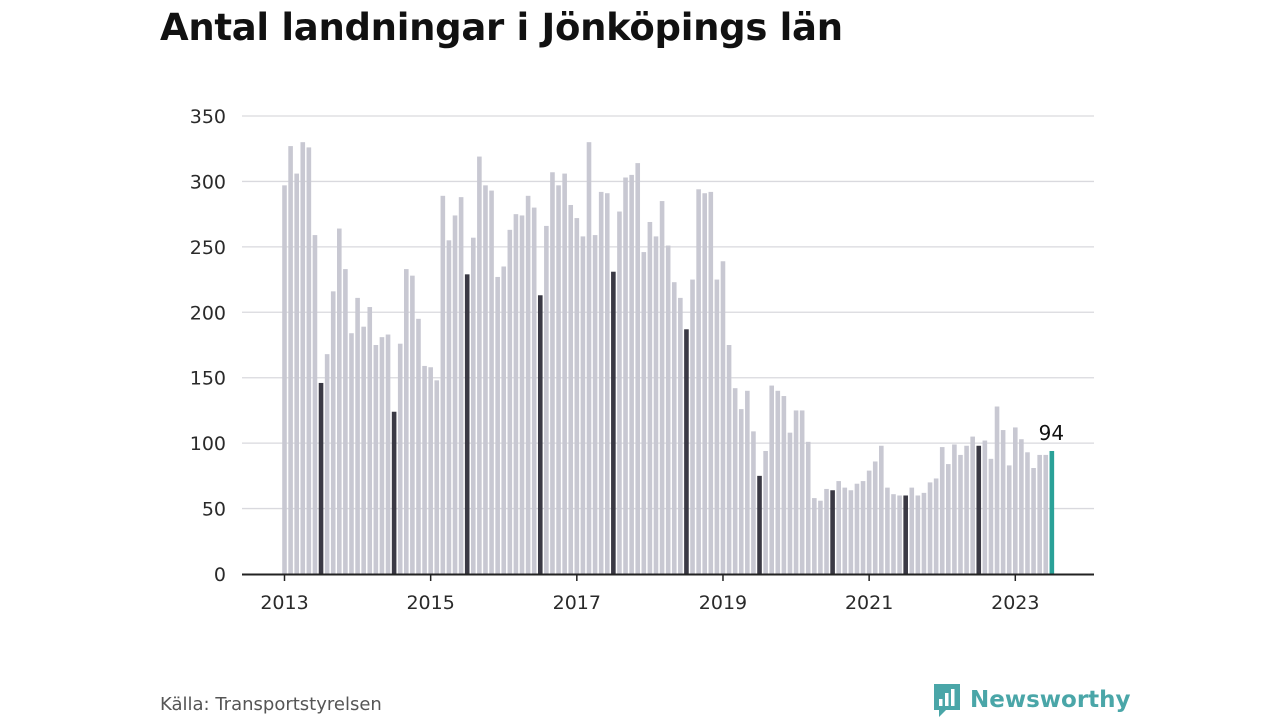 Image resolution: width=1280 pixels, height=720 pixels. Describe the element at coordinates (208, 117) in the screenshot. I see `y-tick-label: 350` at that location.